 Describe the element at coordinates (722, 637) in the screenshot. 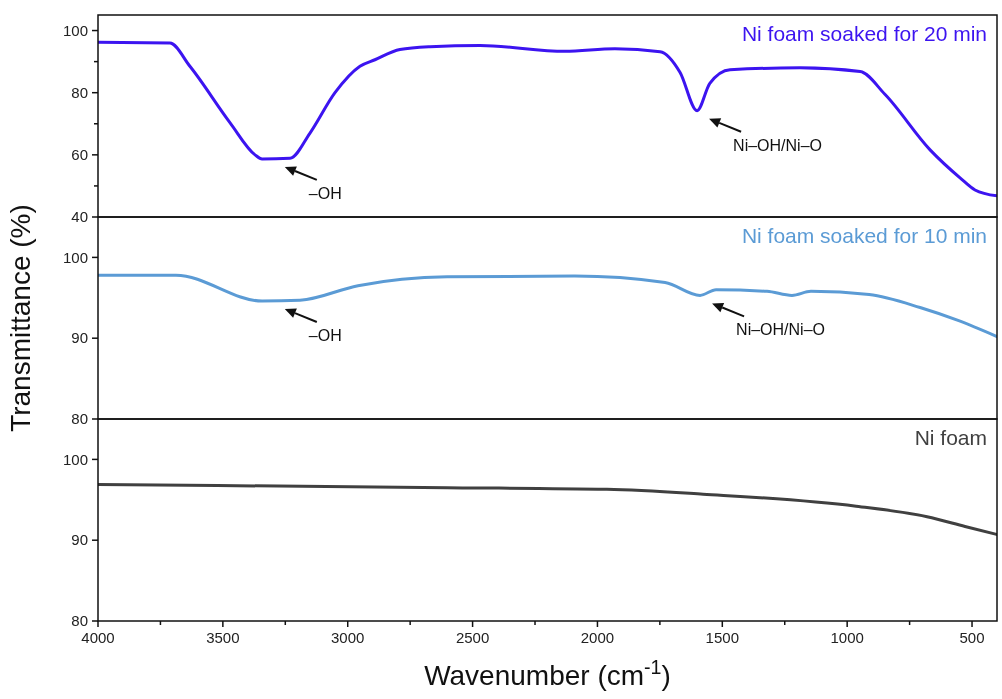

I see `x-tick-label: 1500` at that location.